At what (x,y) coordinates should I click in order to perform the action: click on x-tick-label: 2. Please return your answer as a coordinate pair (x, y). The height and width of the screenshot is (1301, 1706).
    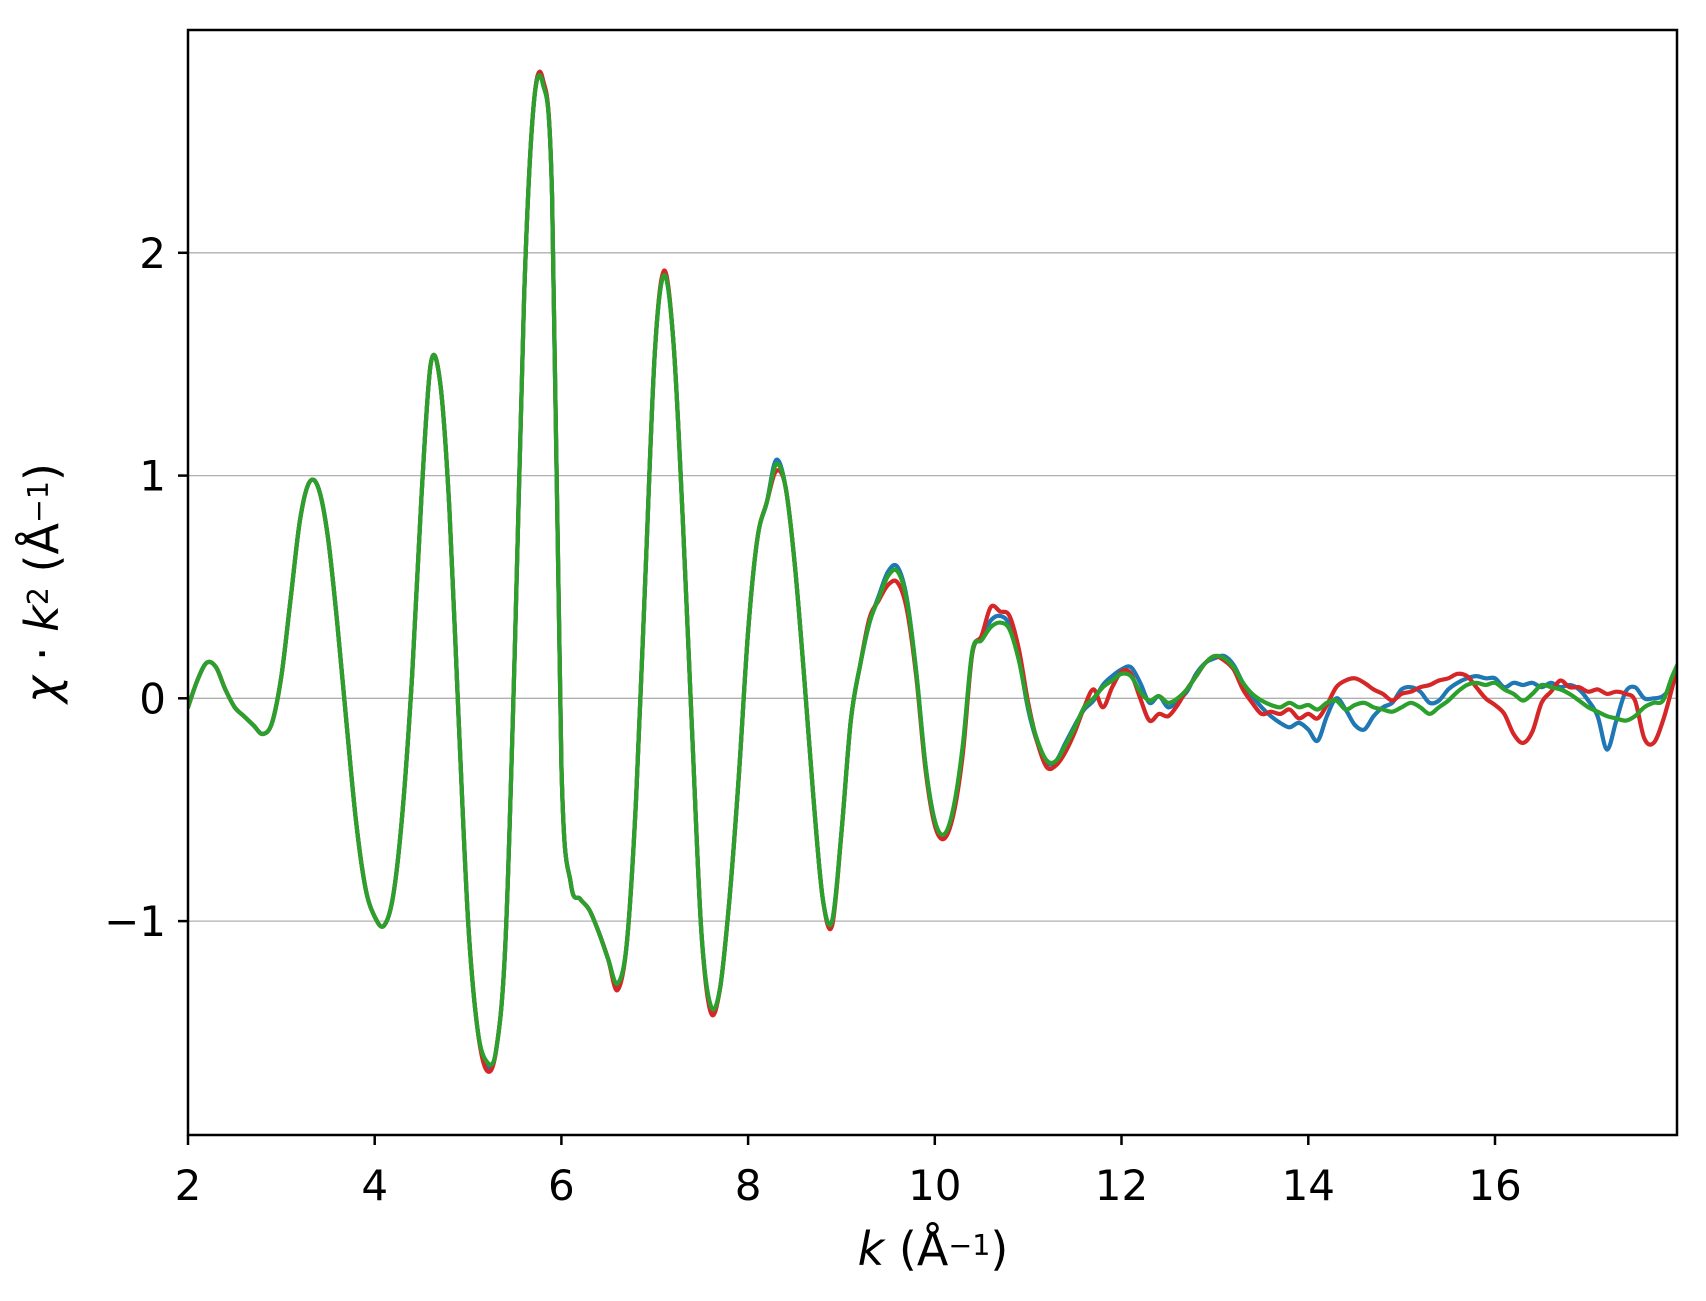
    Looking at the image, I should click on (188, 1185).